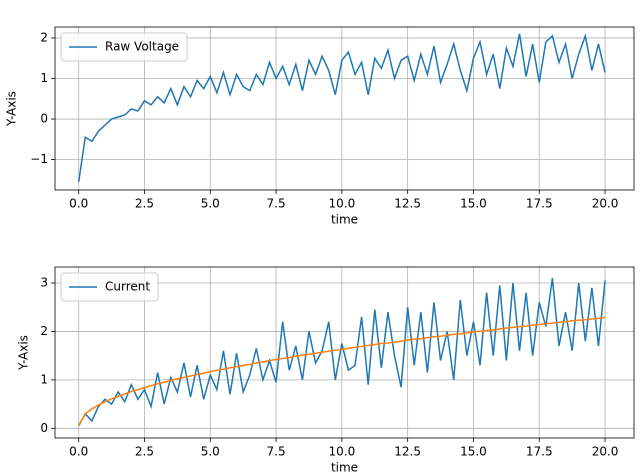 This screenshot has width=641, height=476. Describe the element at coordinates (142, 47) in the screenshot. I see `legend-label: Raw Voltage` at that location.